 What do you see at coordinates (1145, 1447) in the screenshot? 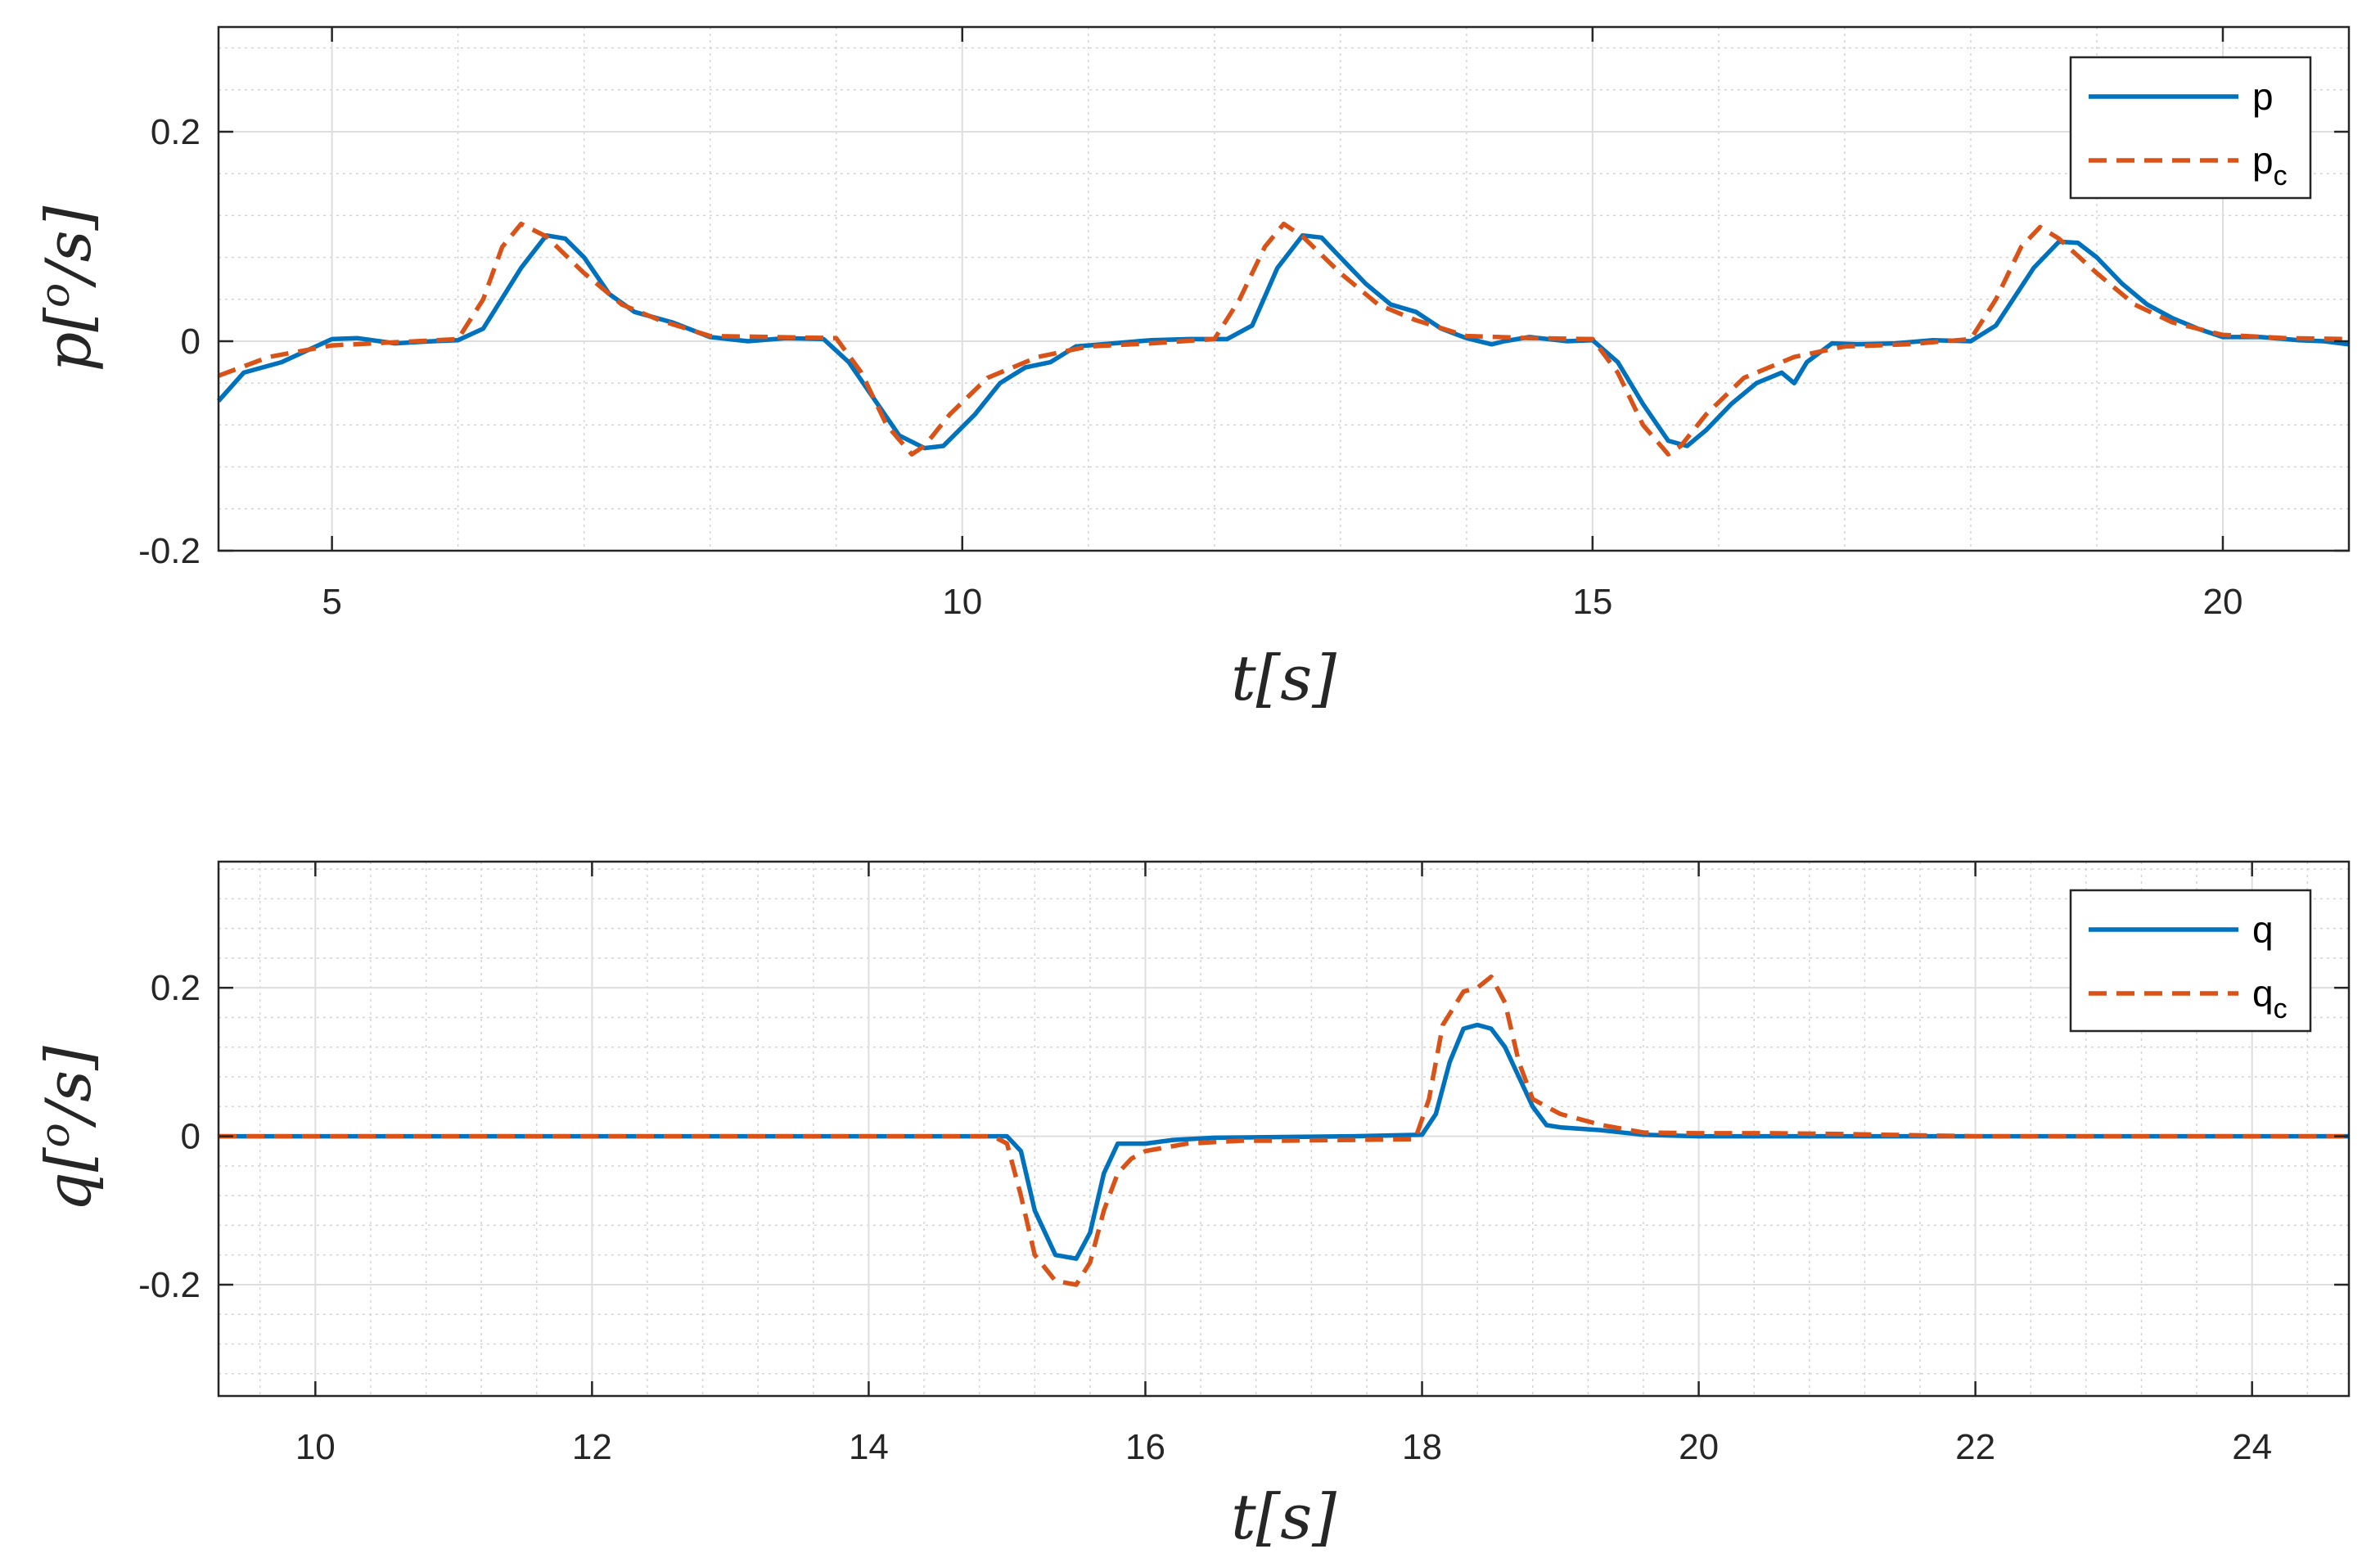
I see `x-tick-label: 16` at bounding box center [1145, 1447].